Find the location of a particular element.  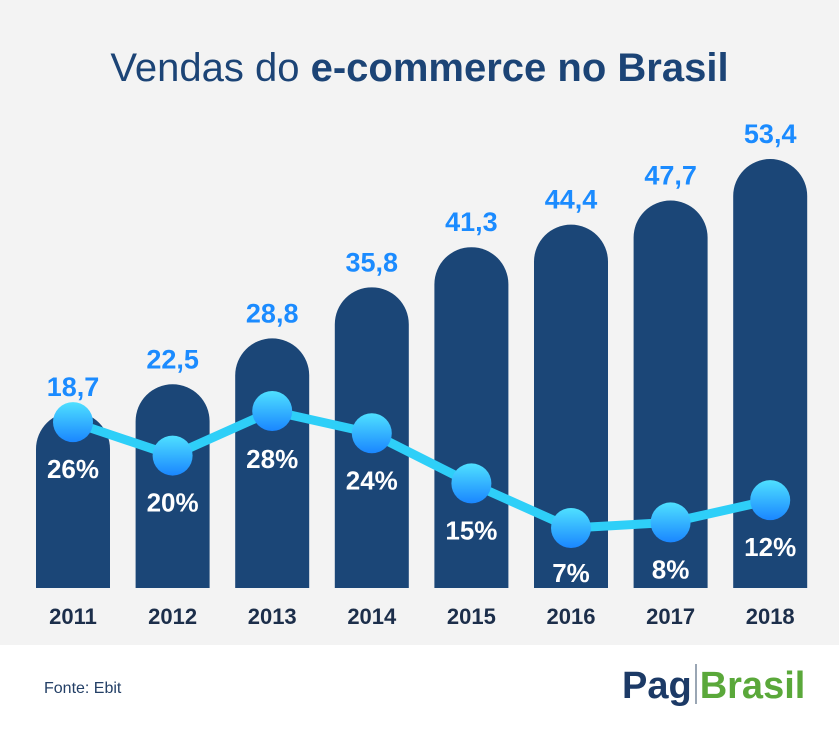

year-label-2013: 2013 is located at coordinates (272, 616).